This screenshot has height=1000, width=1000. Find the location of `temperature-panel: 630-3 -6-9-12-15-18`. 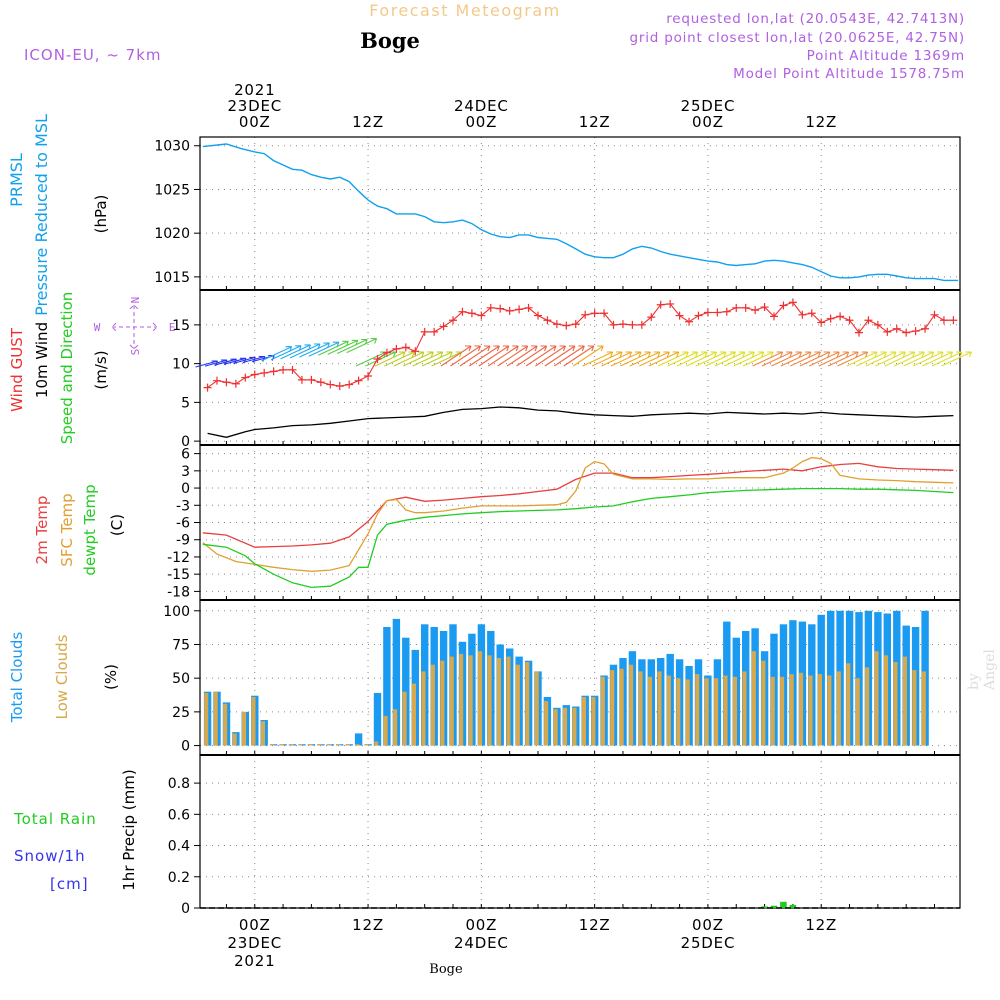

temperature-panel: 630-3 -6-9-12-15-18 is located at coordinates (564, 522).